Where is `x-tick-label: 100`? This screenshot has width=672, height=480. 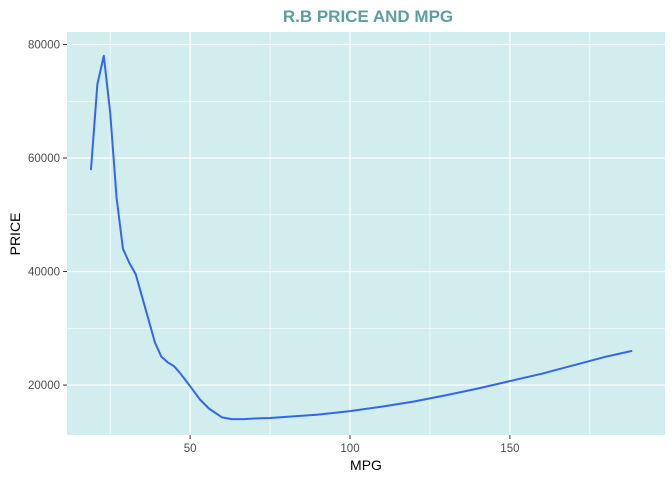 x-tick-label: 100 is located at coordinates (349, 449).